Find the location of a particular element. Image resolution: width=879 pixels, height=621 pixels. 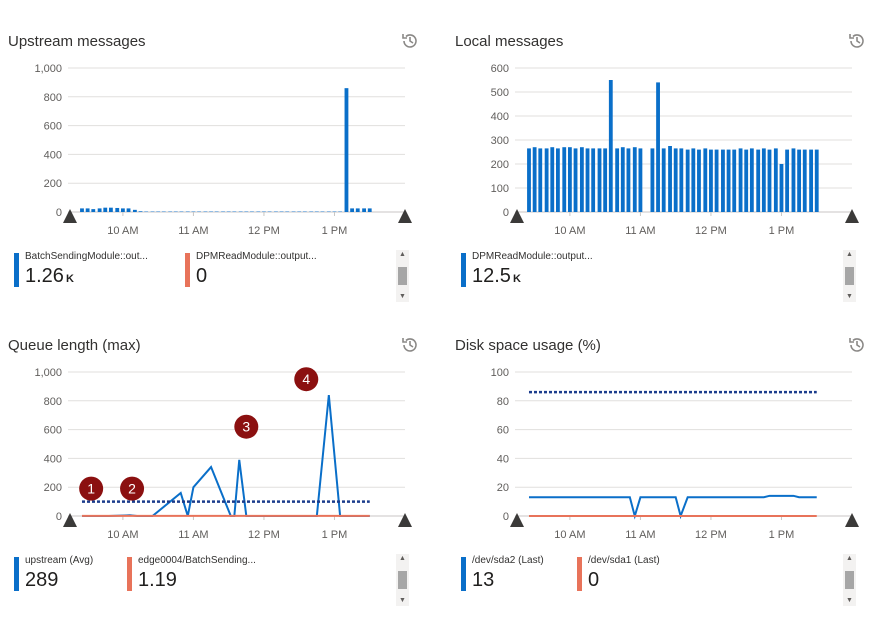

panel-title: Local messages is located at coordinates (509, 41).